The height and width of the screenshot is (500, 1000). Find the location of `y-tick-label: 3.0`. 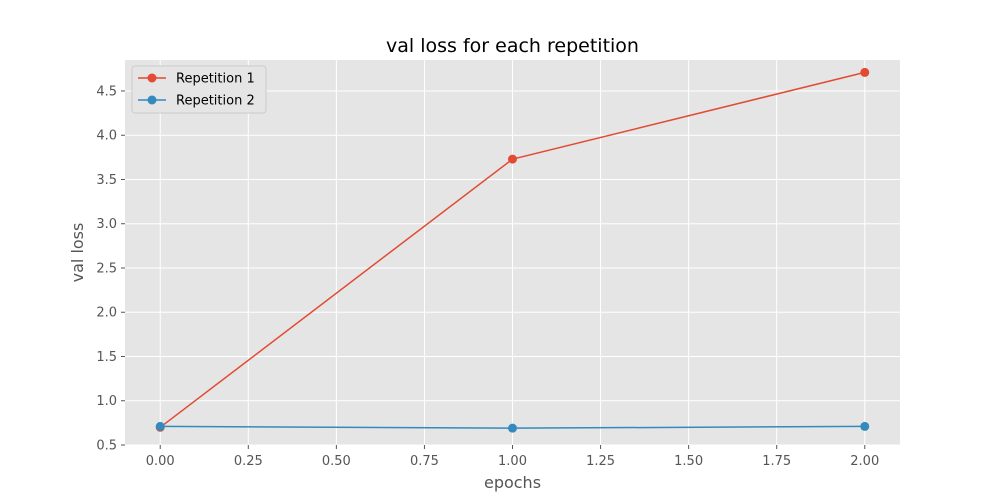

y-tick-label: 3.0 is located at coordinates (106, 224).